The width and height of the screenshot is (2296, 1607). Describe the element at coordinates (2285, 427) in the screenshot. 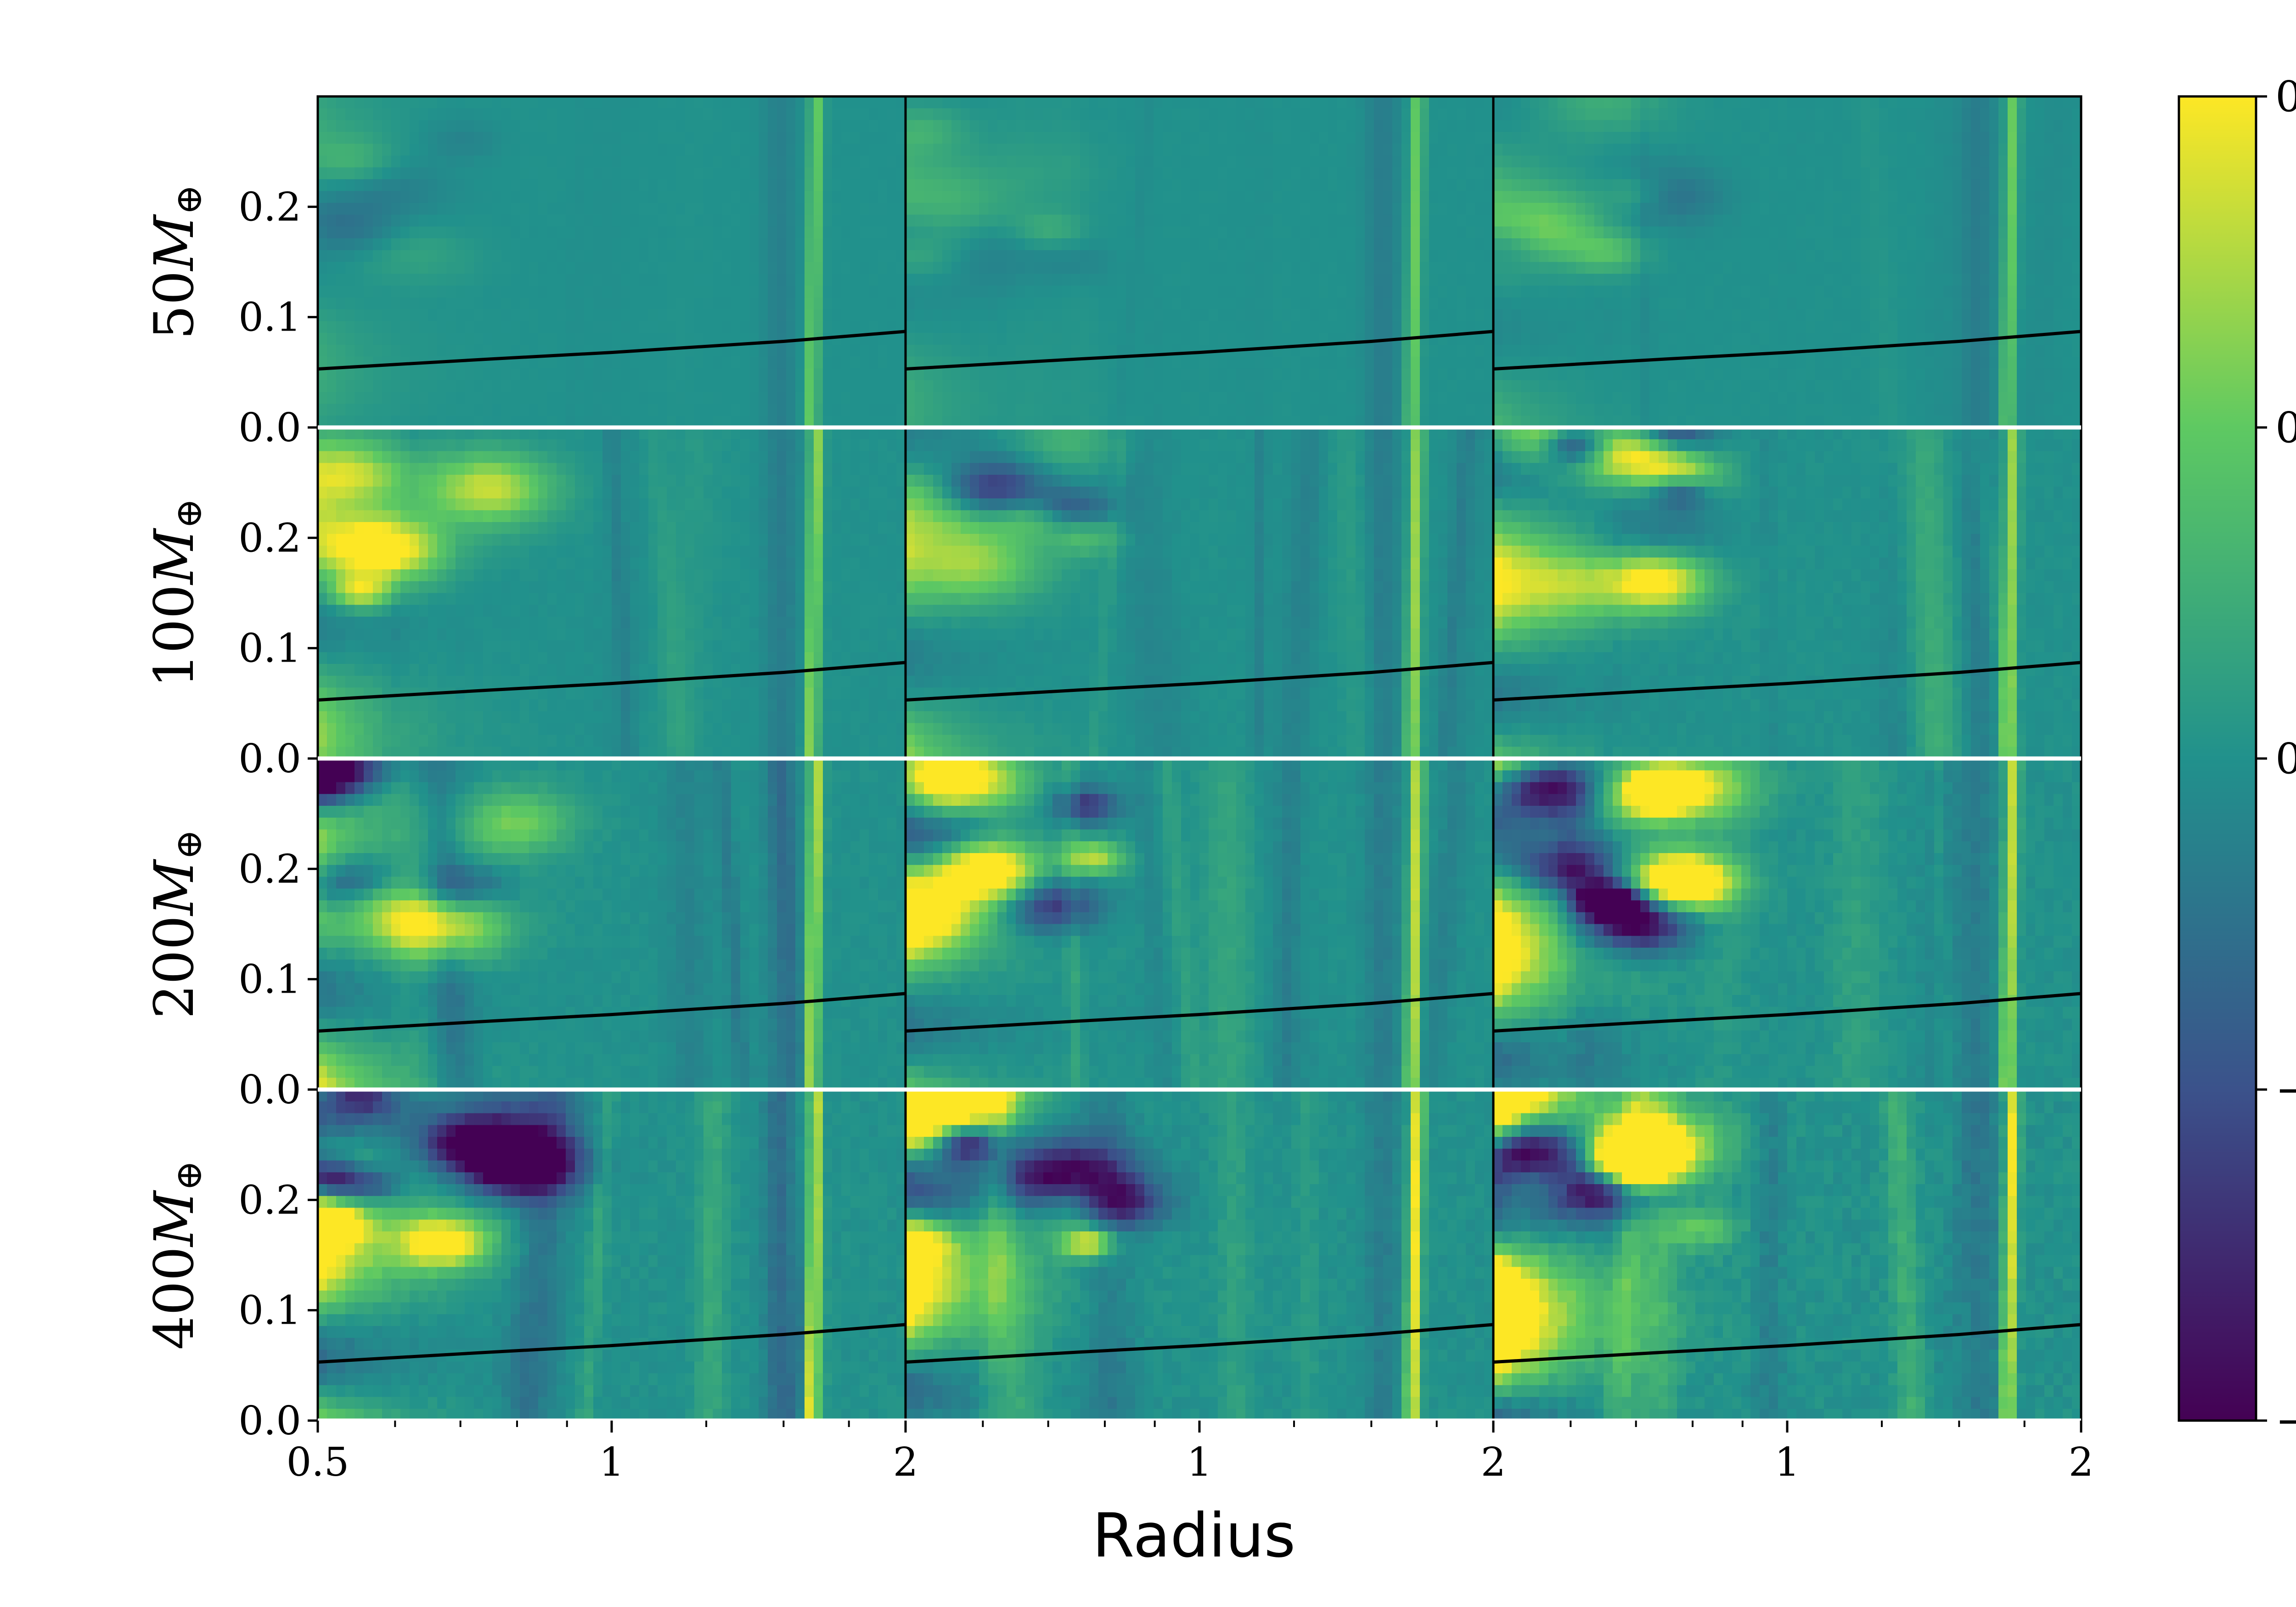

I see `colorbar-tick-label: 0.25` at that location.